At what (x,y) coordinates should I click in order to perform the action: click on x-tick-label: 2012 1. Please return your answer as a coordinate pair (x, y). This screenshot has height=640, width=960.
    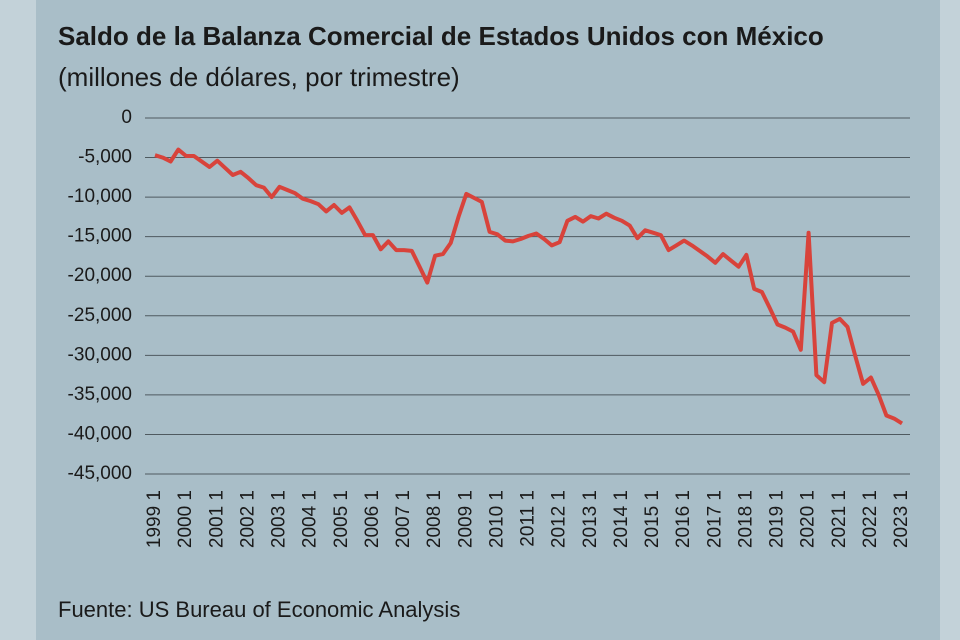
    Looking at the image, I should click on (559, 519).